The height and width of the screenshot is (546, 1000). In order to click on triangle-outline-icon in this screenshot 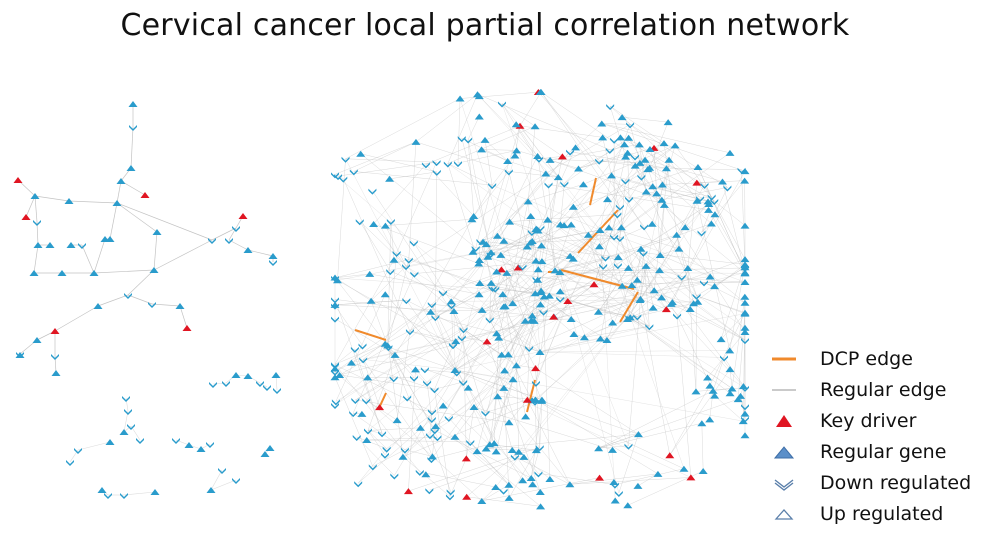, I will do `click(784, 514)`.